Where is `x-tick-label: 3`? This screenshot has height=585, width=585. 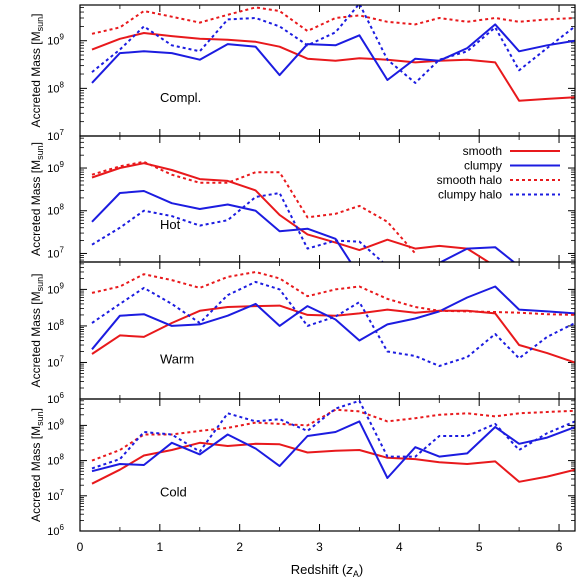
x-tick-label: 3 is located at coordinates (319, 547).